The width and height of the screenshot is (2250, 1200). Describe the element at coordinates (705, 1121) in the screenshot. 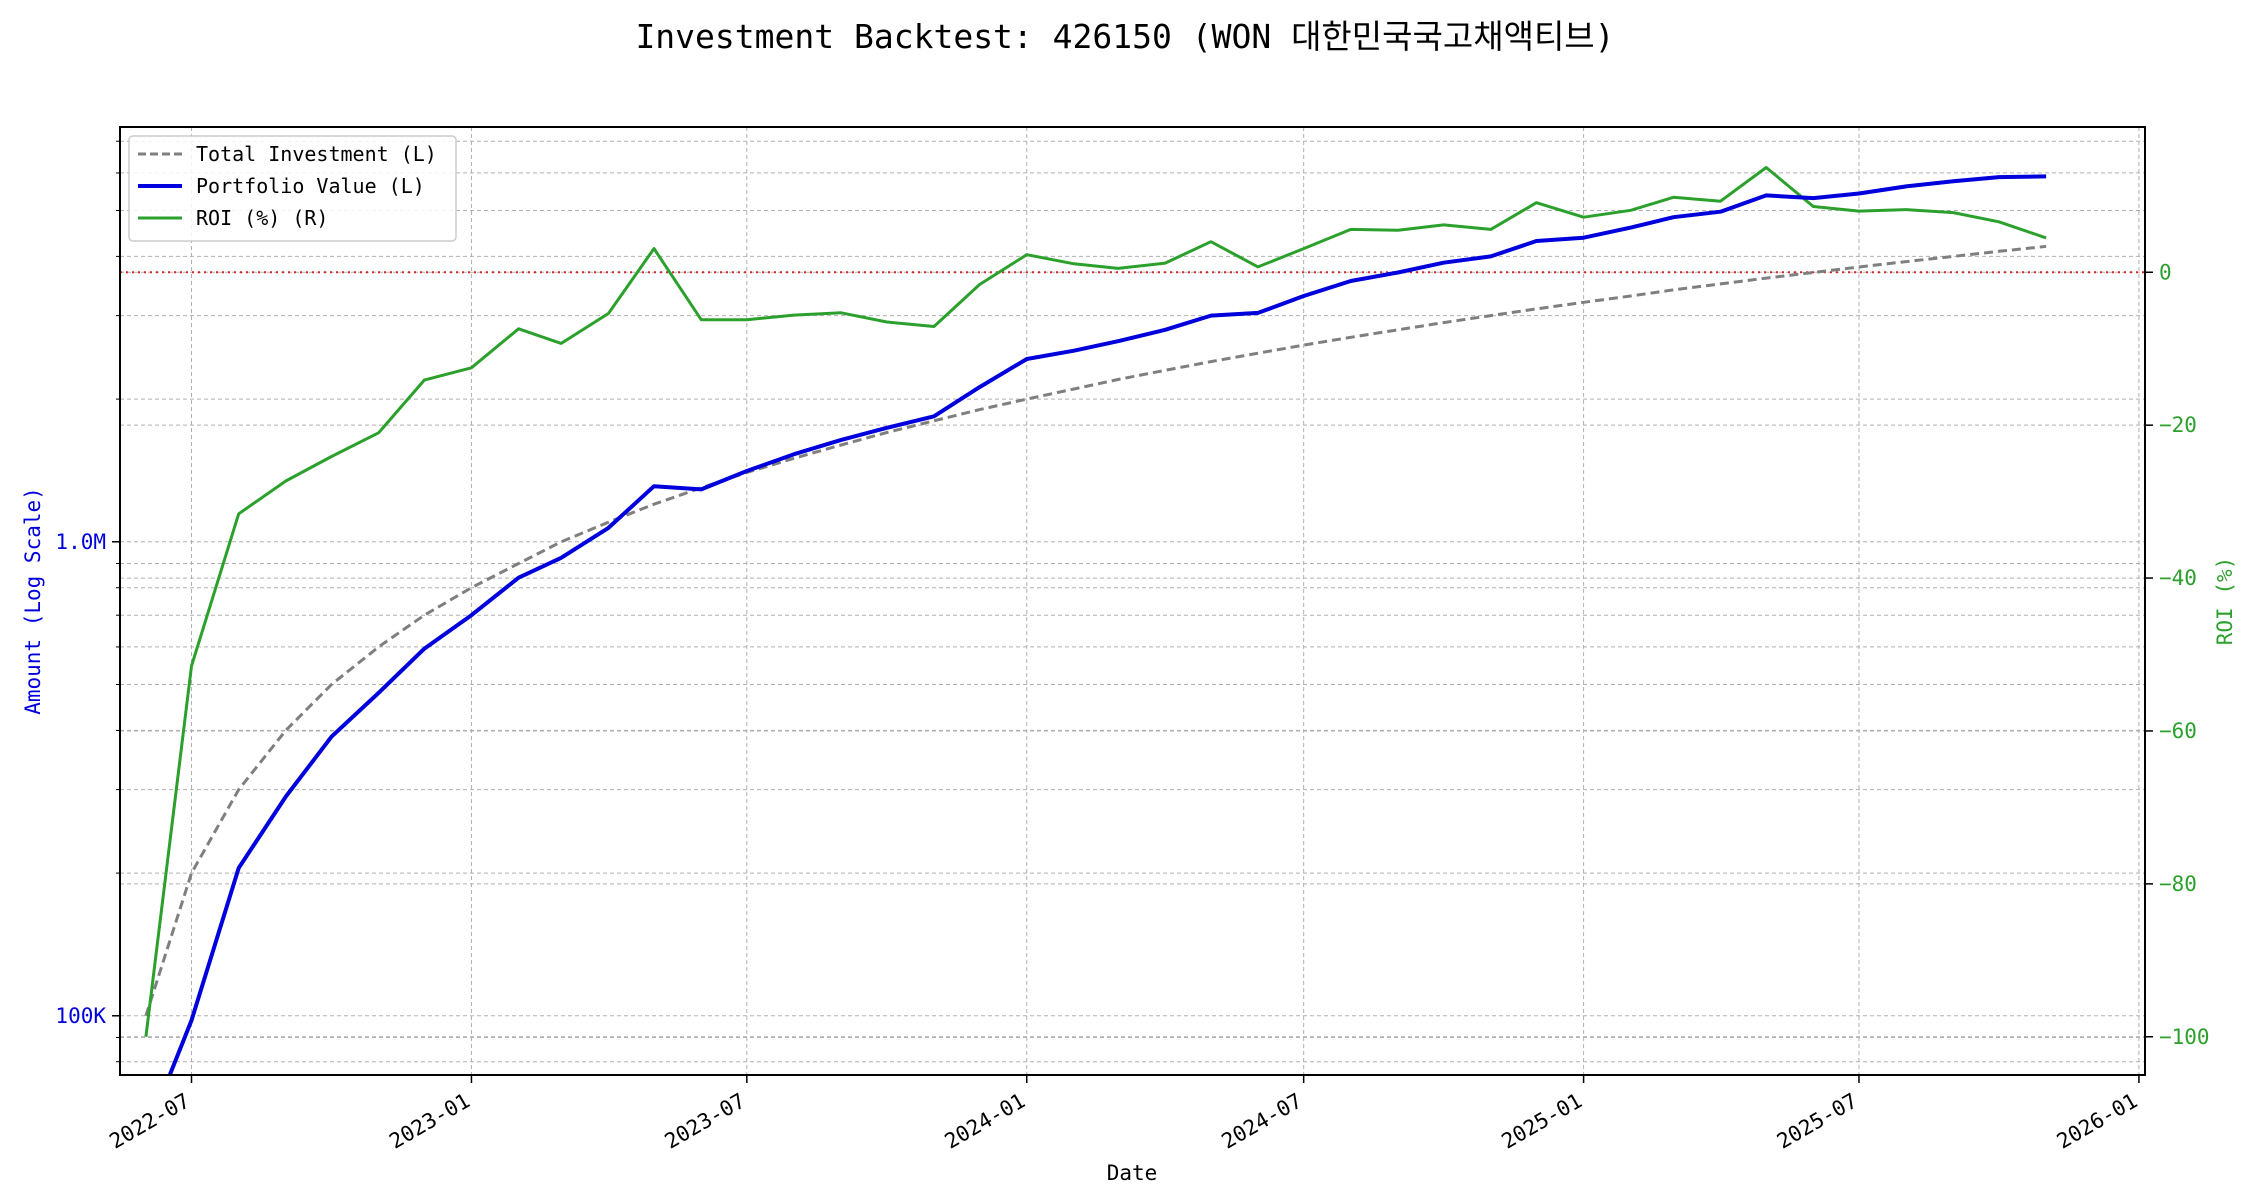

I see `x-tick-label-2: 2023-07` at that location.